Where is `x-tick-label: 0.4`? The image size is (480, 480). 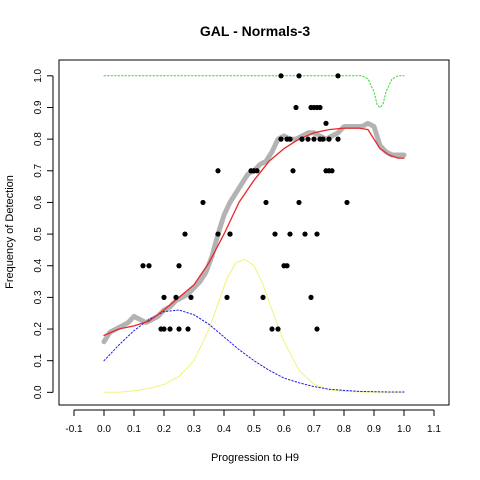 x-tick-label: 0.4 is located at coordinates (224, 429).